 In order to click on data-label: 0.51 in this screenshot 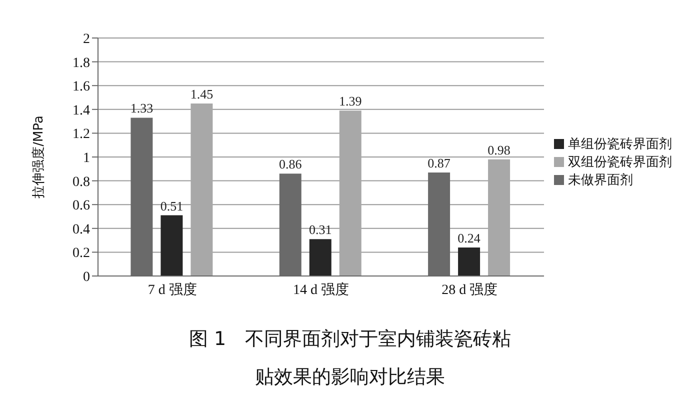, I will do `click(172, 206)`.